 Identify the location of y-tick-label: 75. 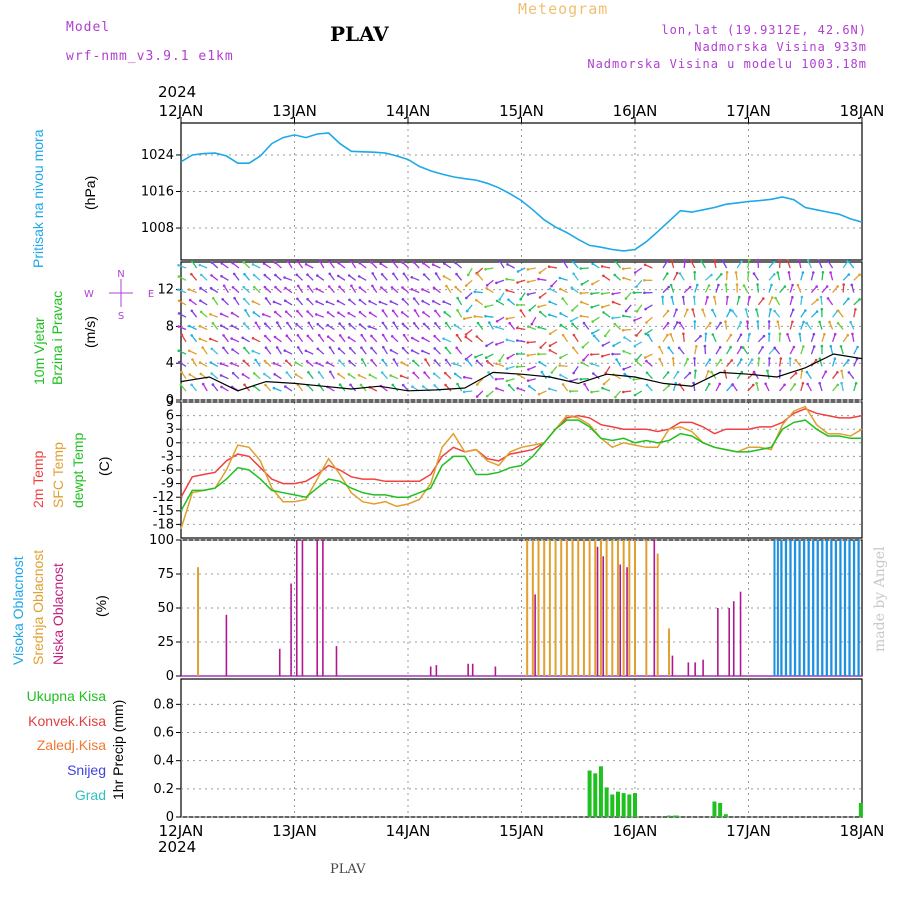
(165, 574).